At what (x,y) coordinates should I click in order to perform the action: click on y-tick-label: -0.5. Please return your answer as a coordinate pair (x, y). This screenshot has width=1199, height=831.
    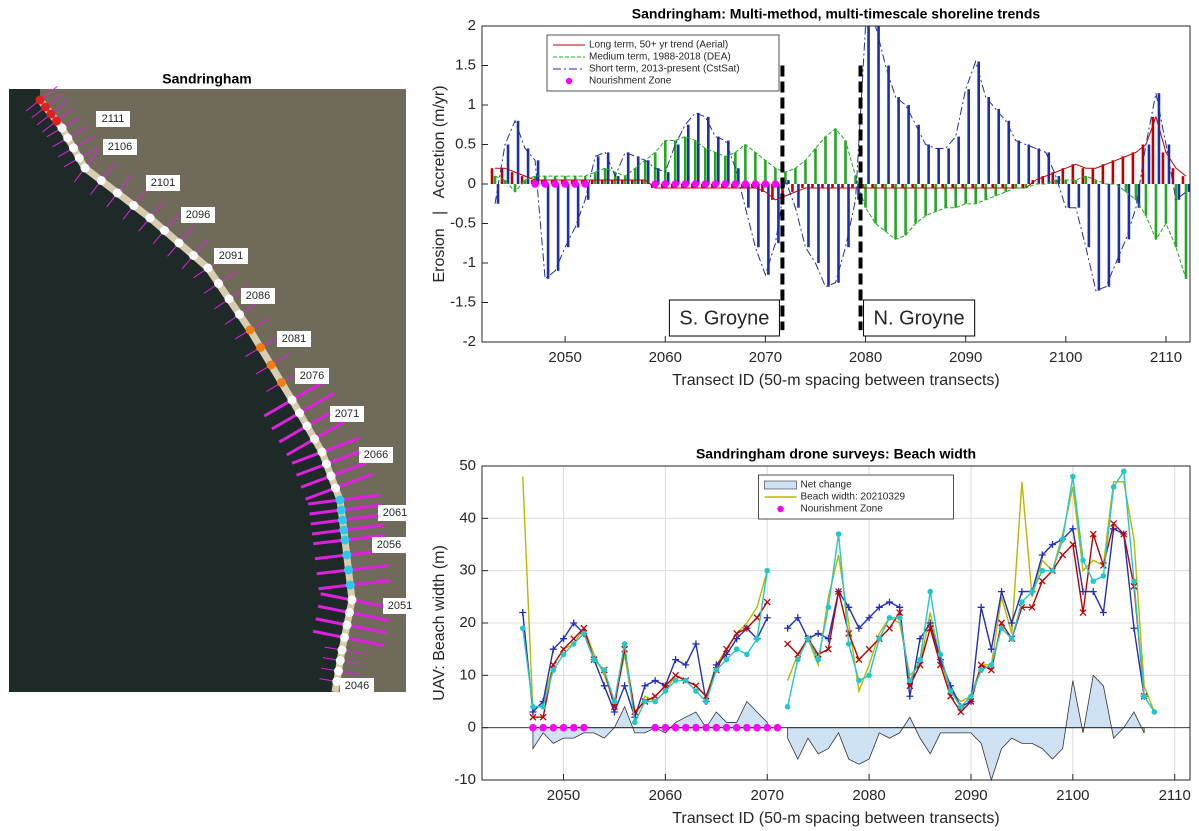
    Looking at the image, I should click on (463, 222).